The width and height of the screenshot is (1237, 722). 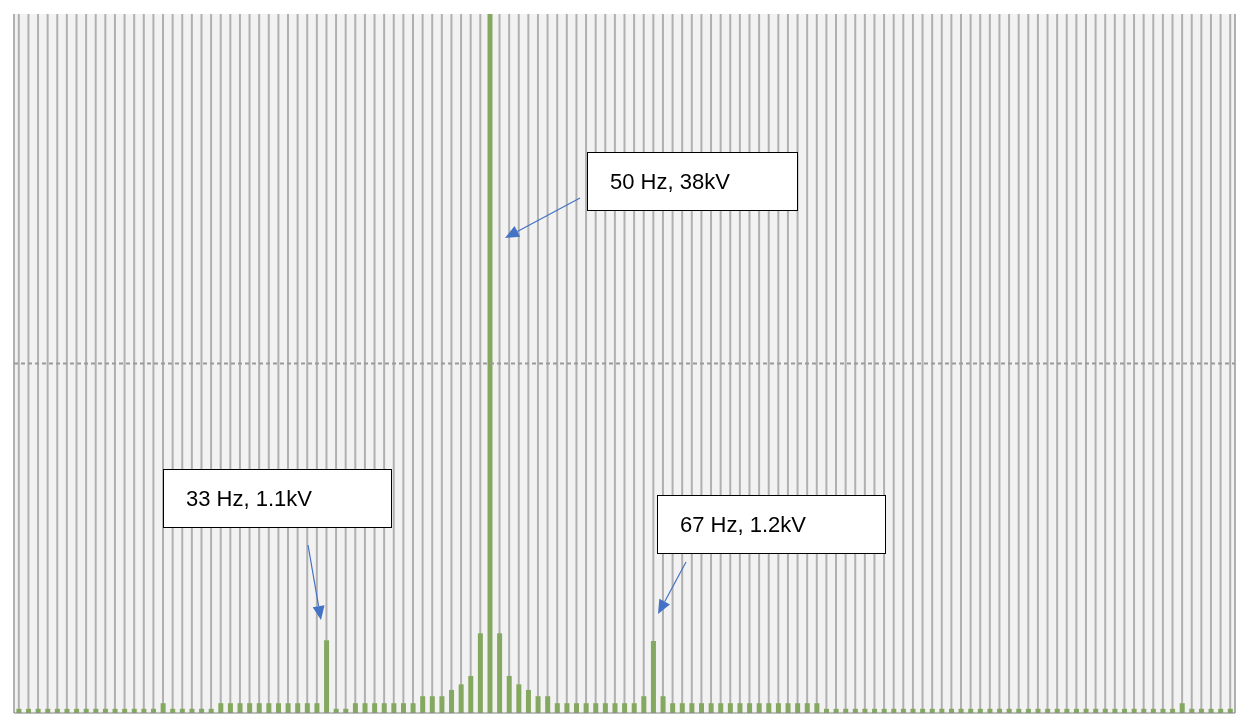 What do you see at coordinates (277, 498) in the screenshot?
I see `callout-box: 33 Hz, 1.1kV` at bounding box center [277, 498].